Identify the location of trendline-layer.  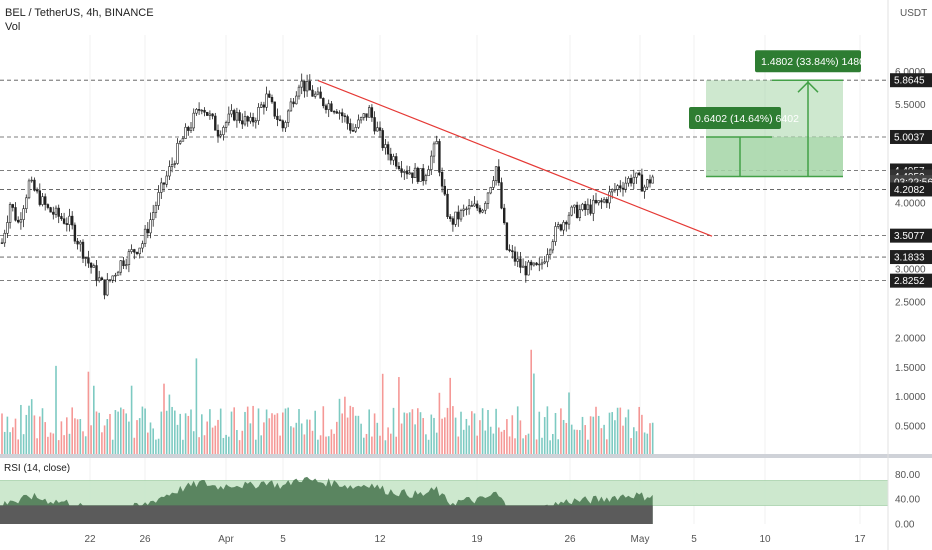
(515, 158).